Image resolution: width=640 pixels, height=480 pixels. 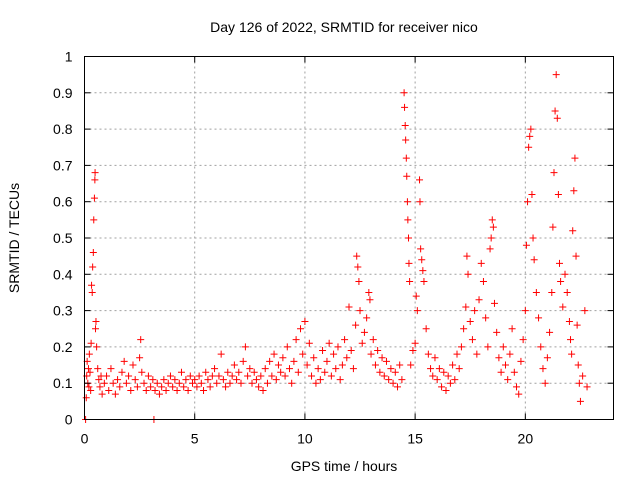 What do you see at coordinates (415, 439) in the screenshot?
I see `x-tick-label: 15` at bounding box center [415, 439].